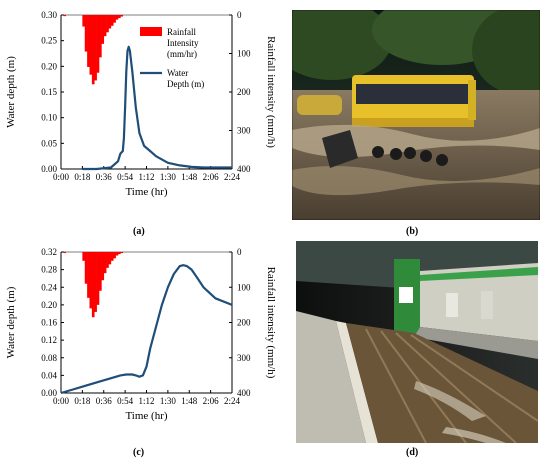 The width and height of the screenshot is (550, 462). Describe the element at coordinates (182, 54) in the screenshot. I see `legend-rain-line3: (mm/hr)` at that location.